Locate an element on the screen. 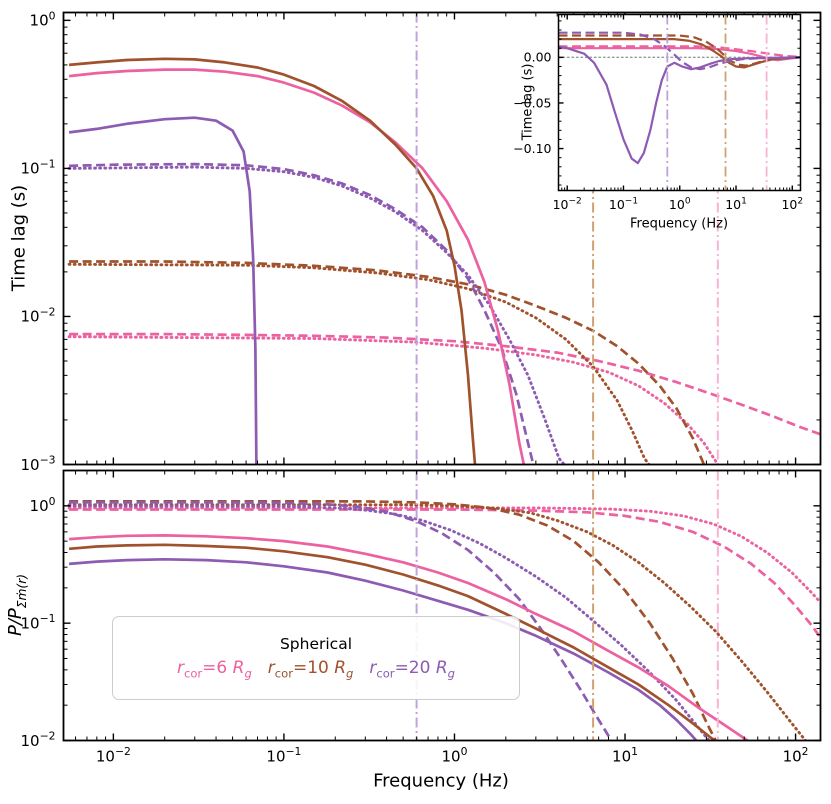  legend-entry-rcor20: rcor=20 Rg is located at coordinates (412, 669).